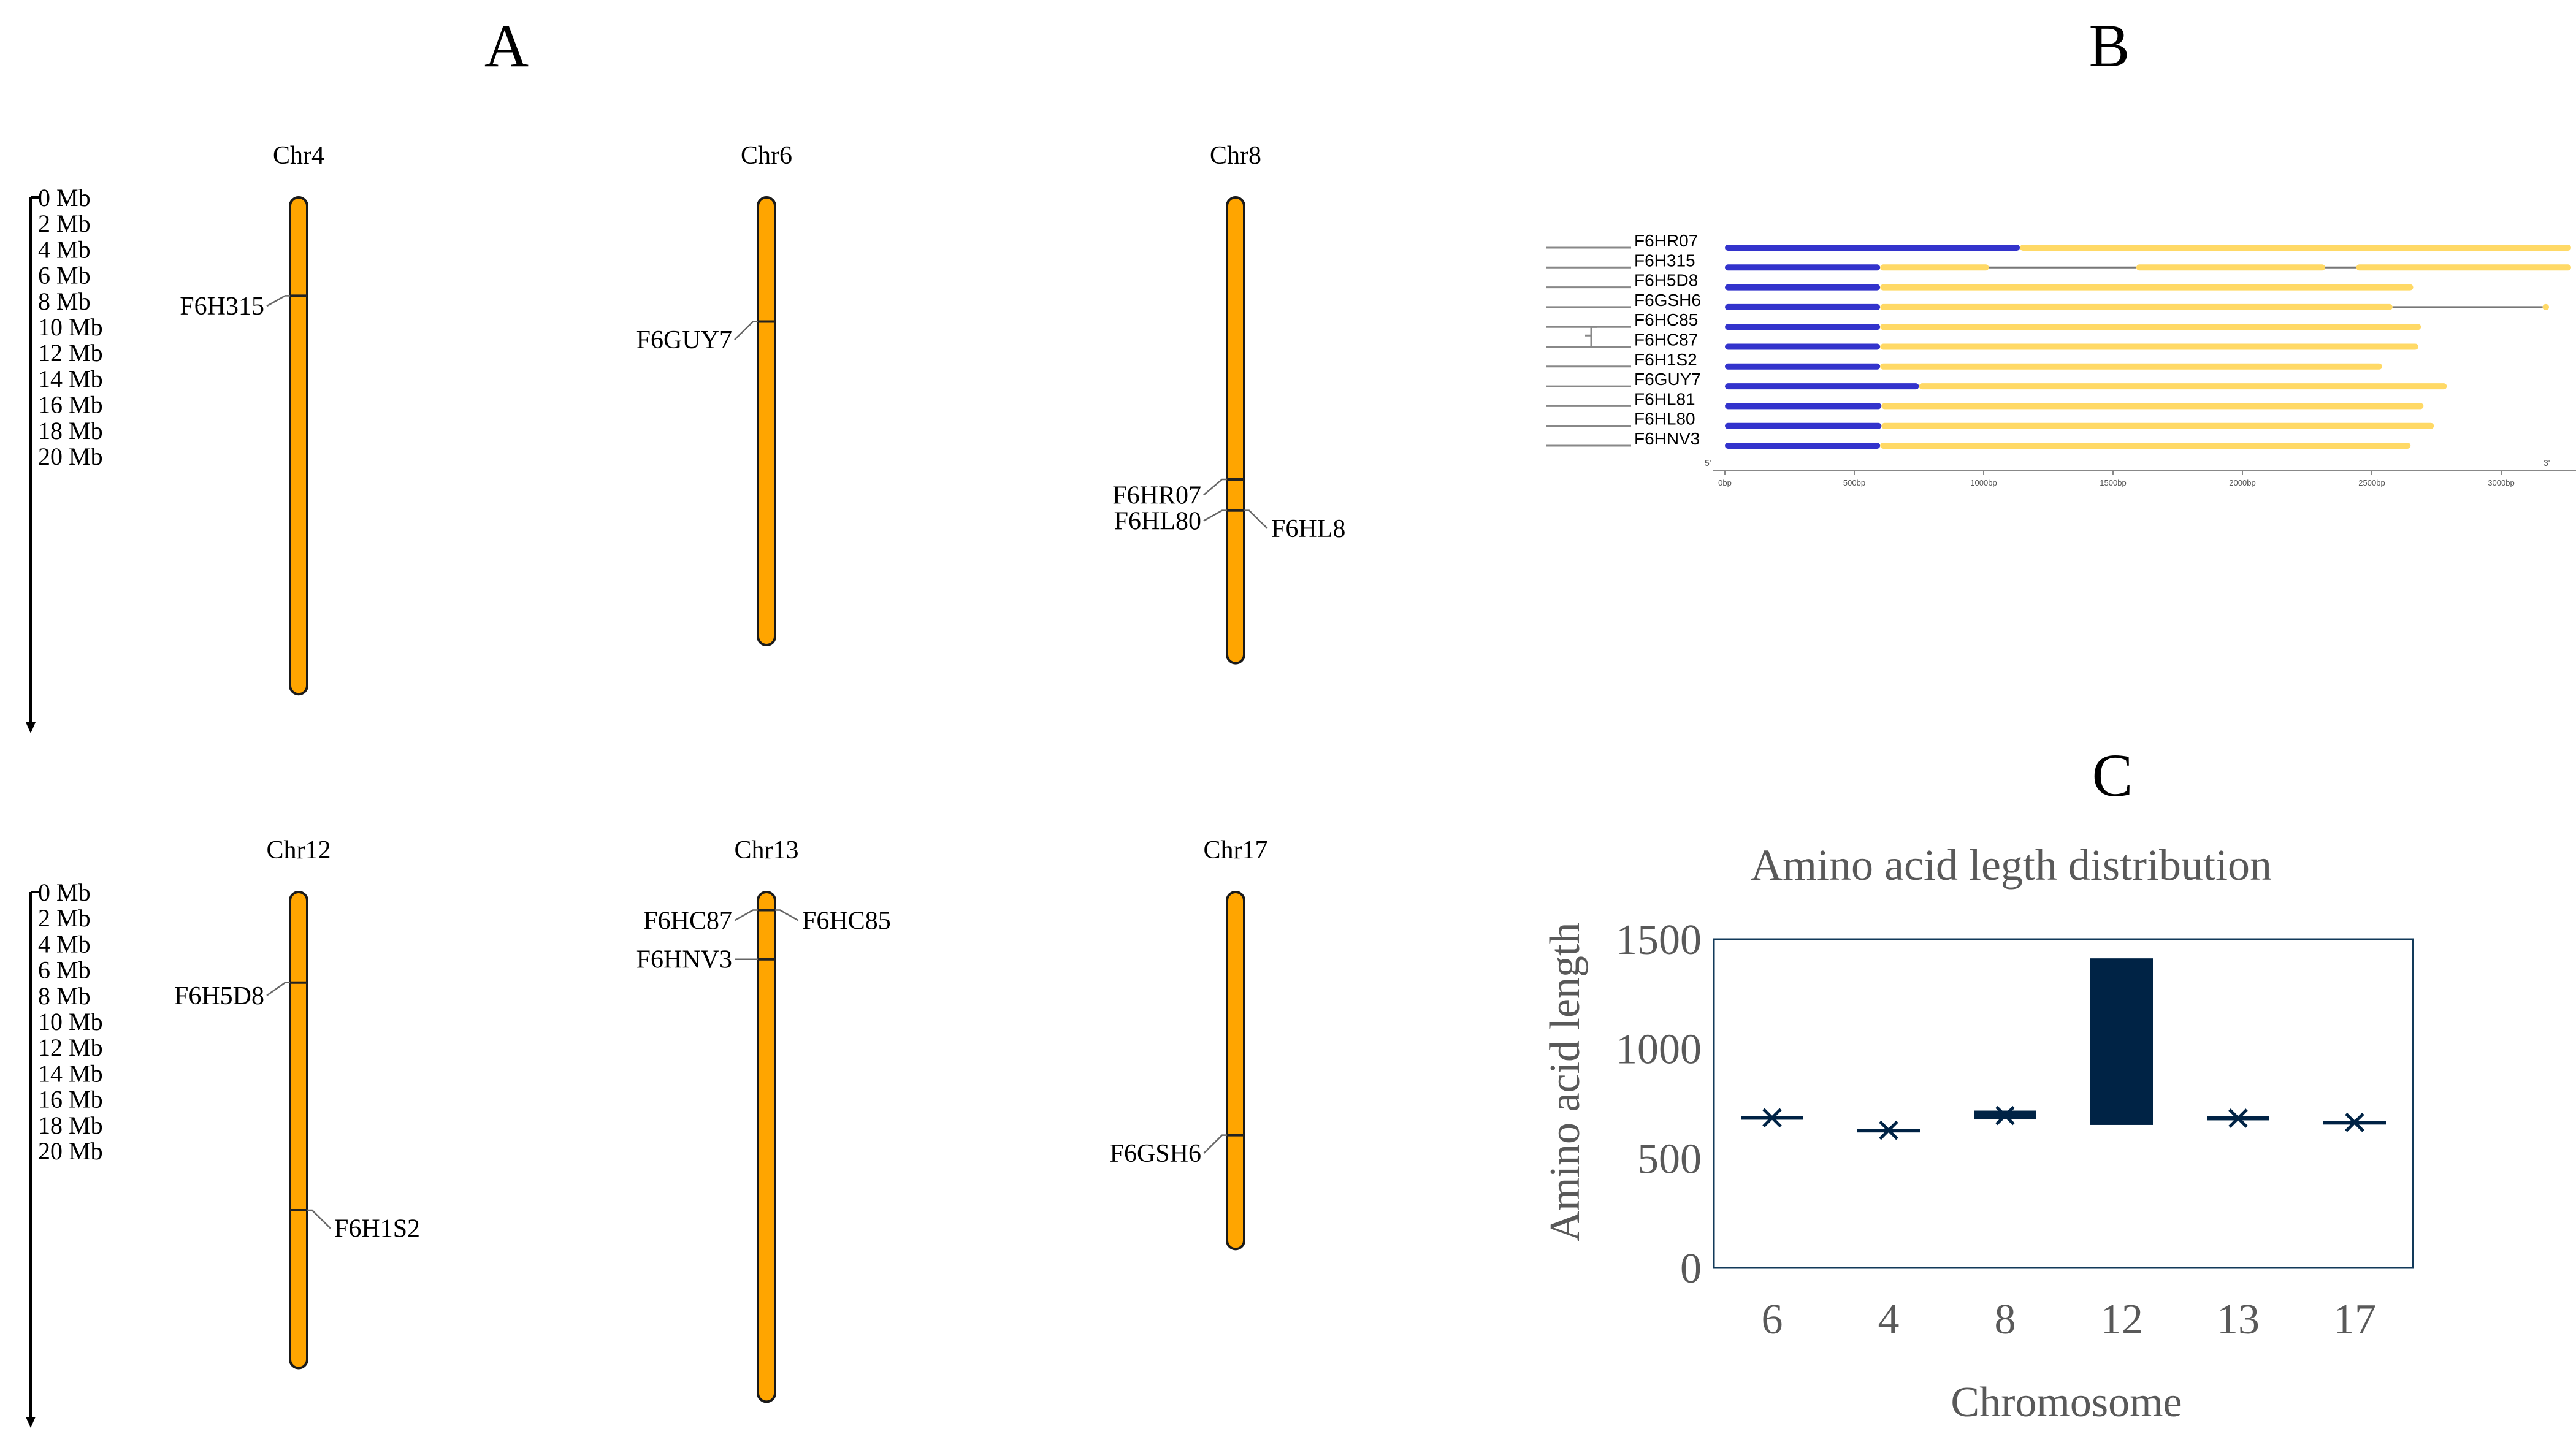  What do you see at coordinates (1667, 438) in the screenshot?
I see `gene-structure-label: F6HNV3` at bounding box center [1667, 438].